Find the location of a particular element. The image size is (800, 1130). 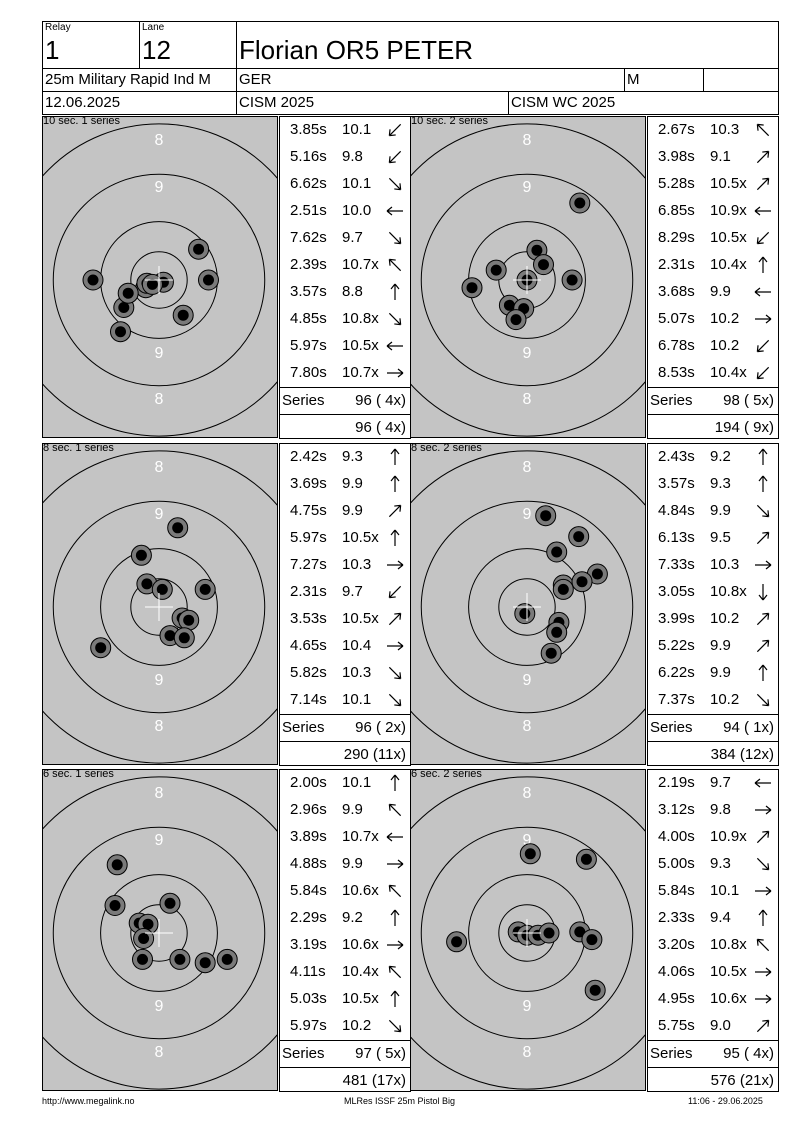

shot-row: 2.96s 9.9 is located at coordinates (345, 810).